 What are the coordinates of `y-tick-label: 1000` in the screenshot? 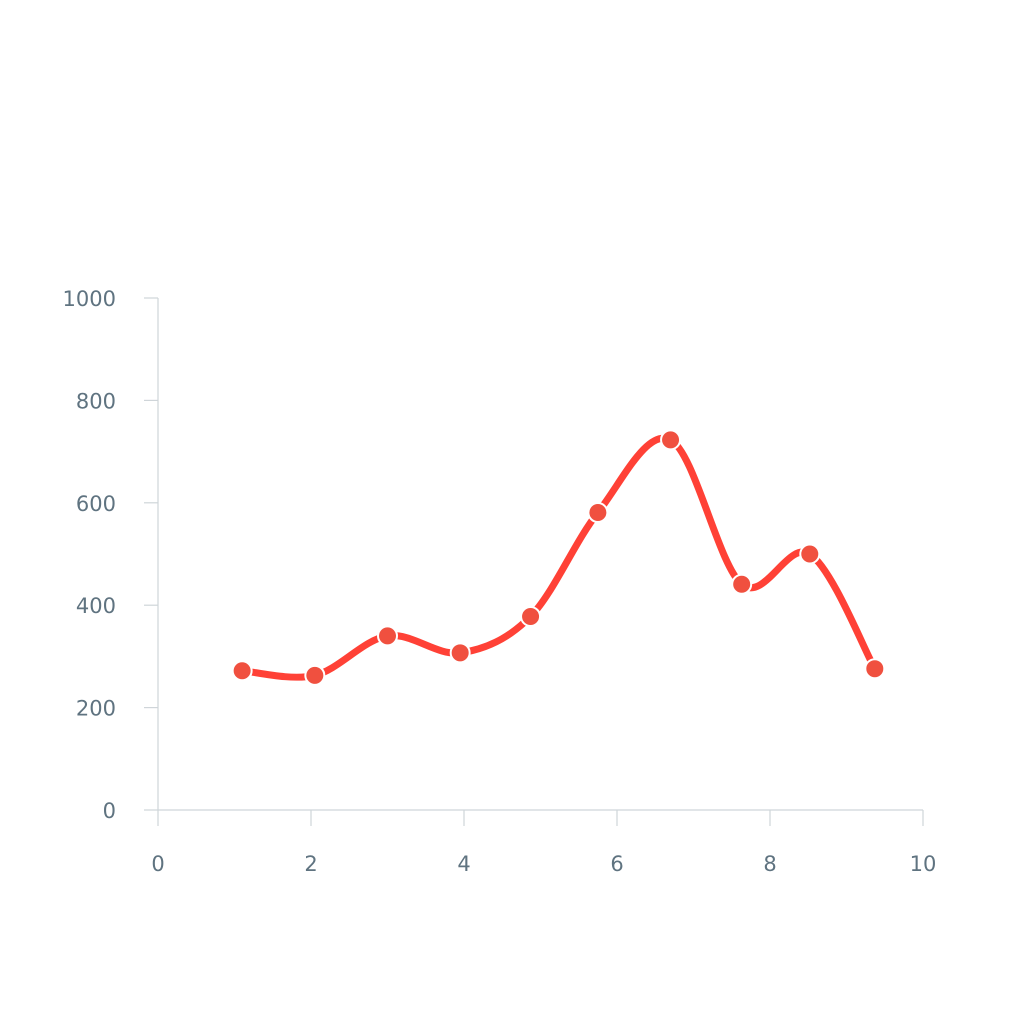 It's located at (89, 299).